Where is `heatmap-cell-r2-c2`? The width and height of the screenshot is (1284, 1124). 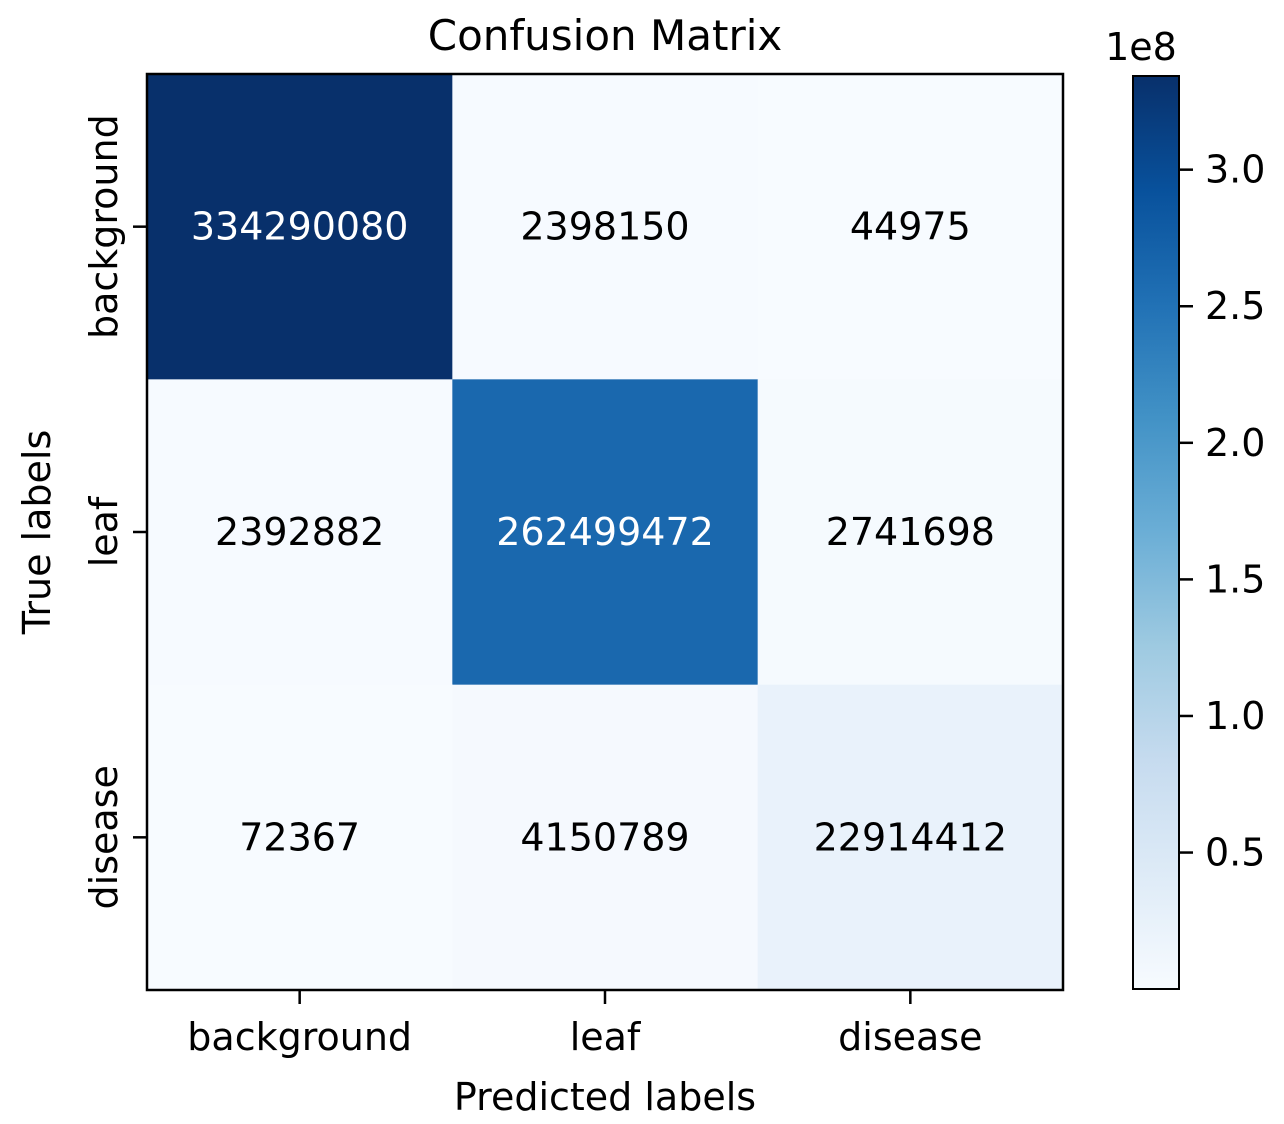
heatmap-cell-r2-c2 is located at coordinates (910, 837).